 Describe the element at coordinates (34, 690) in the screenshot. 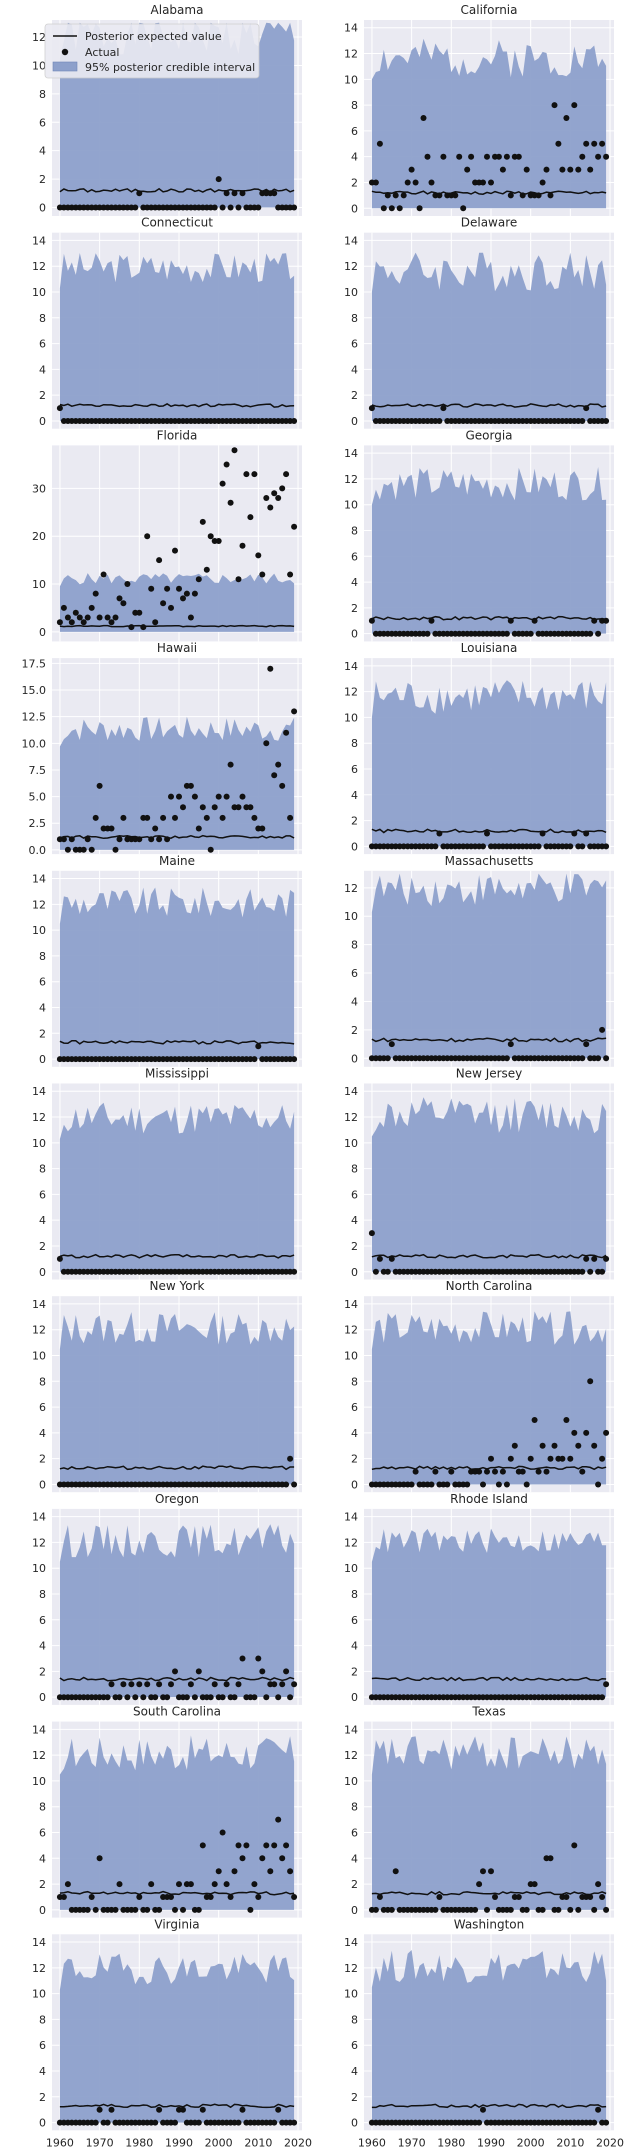

I see `y-tick-label: 15.0` at that location.